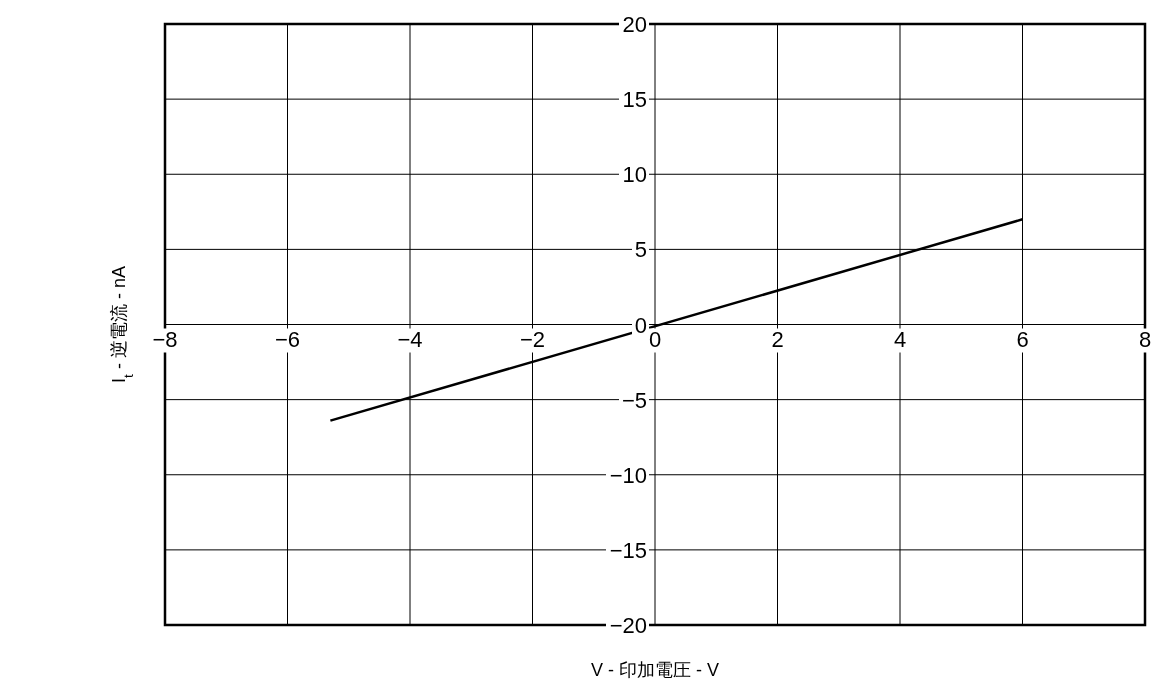 The height and width of the screenshot is (688, 1159). I want to click on x-tick-label: 6, so click(1022, 339).